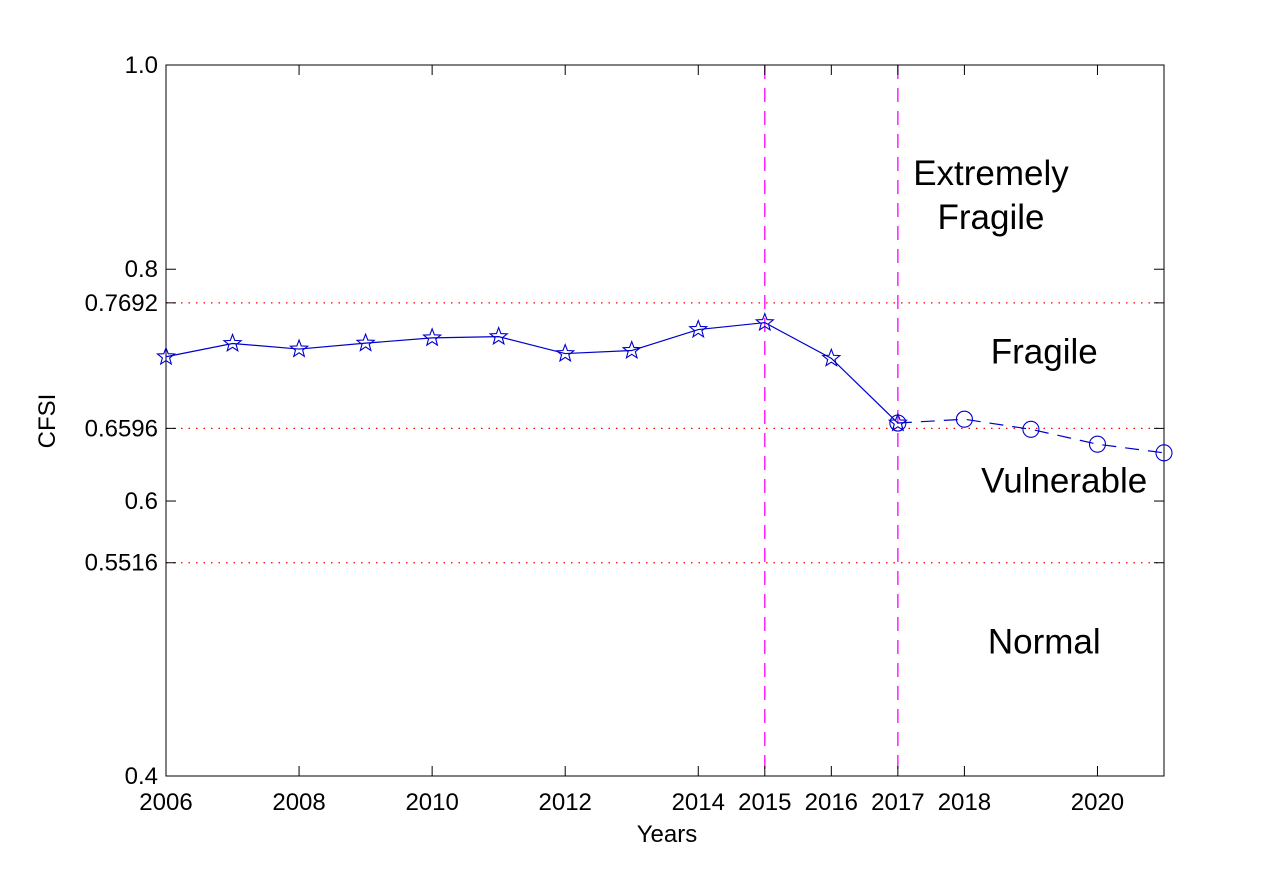 The height and width of the screenshot is (875, 1287). What do you see at coordinates (1044, 642) in the screenshot?
I see `region-label: Normal` at bounding box center [1044, 642].